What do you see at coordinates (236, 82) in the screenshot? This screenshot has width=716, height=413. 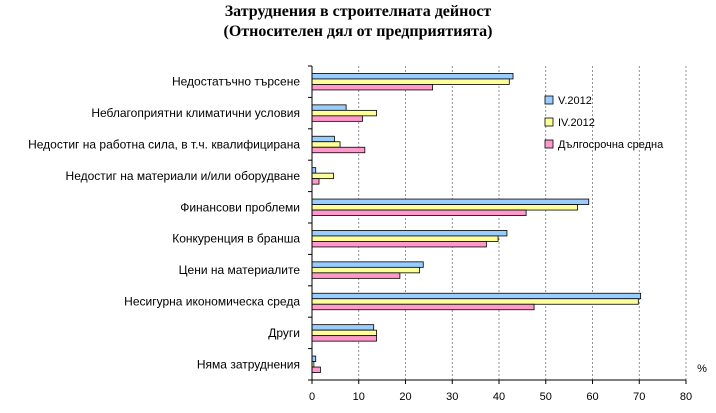 I see `category-label: Недостатъчно търсене` at bounding box center [236, 82].